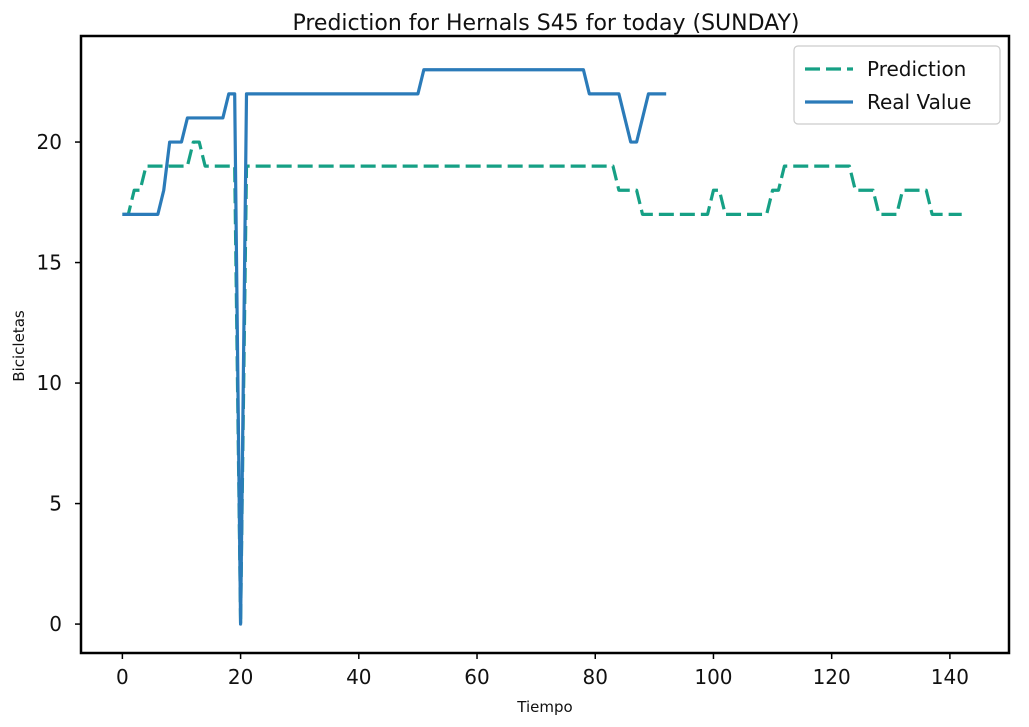 The image size is (1029, 727). What do you see at coordinates (542, 671) in the screenshot?
I see `x-axis-ticks: 0 20 40 60 80 100 120 140` at bounding box center [542, 671].